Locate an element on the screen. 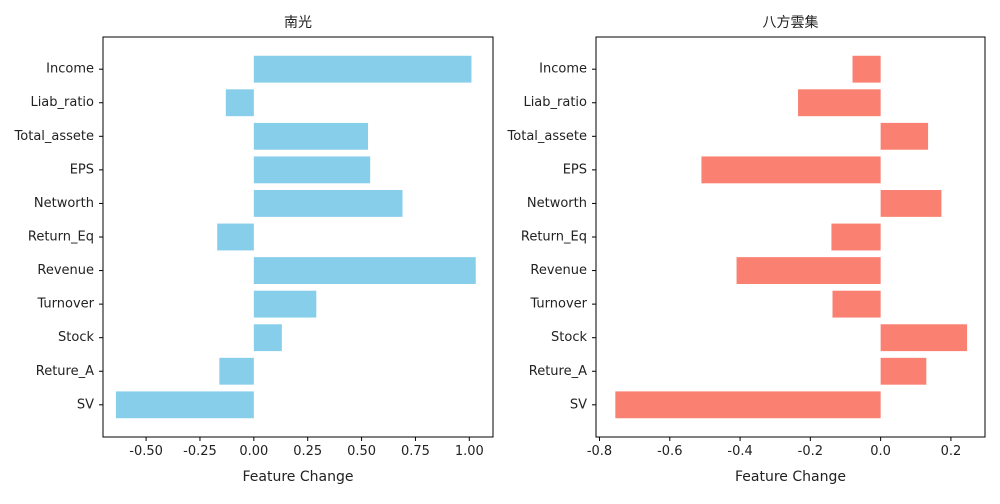 The width and height of the screenshot is (1000, 504). x-tick-label: 0.00 is located at coordinates (253, 451).